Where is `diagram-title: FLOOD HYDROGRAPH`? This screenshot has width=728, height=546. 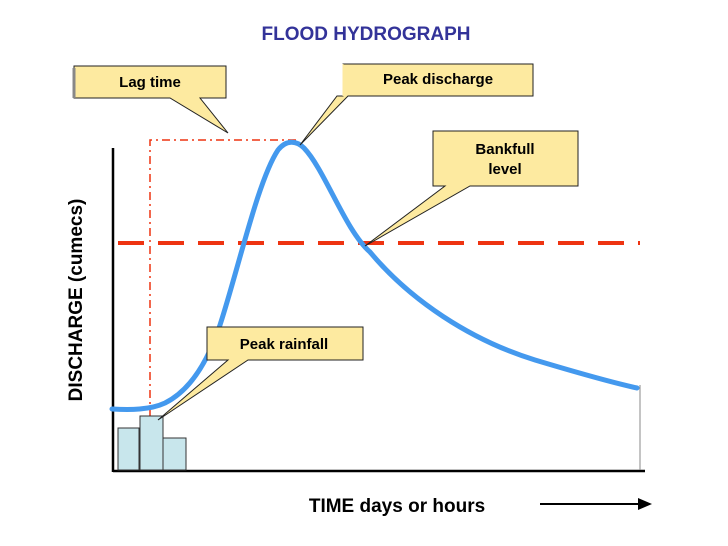 diagram-title: FLOOD HYDROGRAPH is located at coordinates (366, 34).